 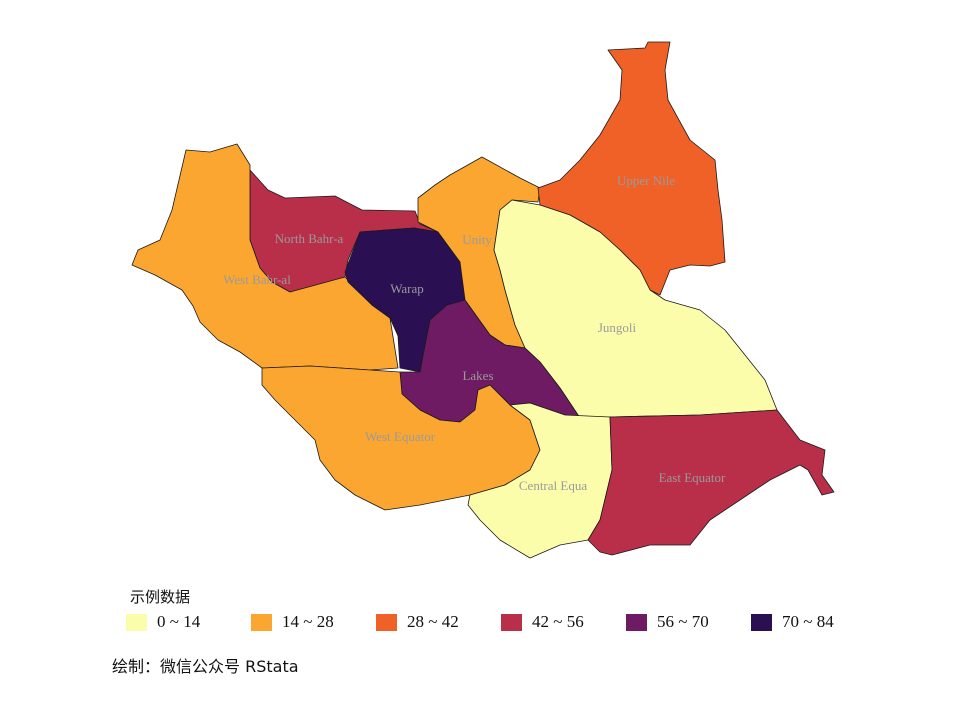 I want to click on legend-item: 42 ~ 56, so click(x=563, y=622).